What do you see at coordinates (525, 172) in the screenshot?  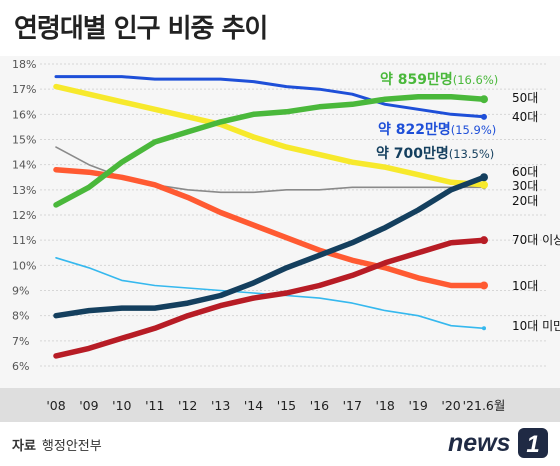 I see `series-end-label: 60대` at bounding box center [525, 172].